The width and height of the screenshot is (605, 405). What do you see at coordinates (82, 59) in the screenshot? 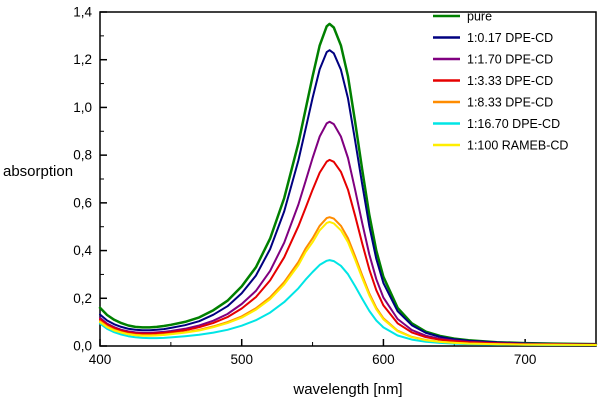
I see `y-tick-label: 1,2` at bounding box center [82, 59].